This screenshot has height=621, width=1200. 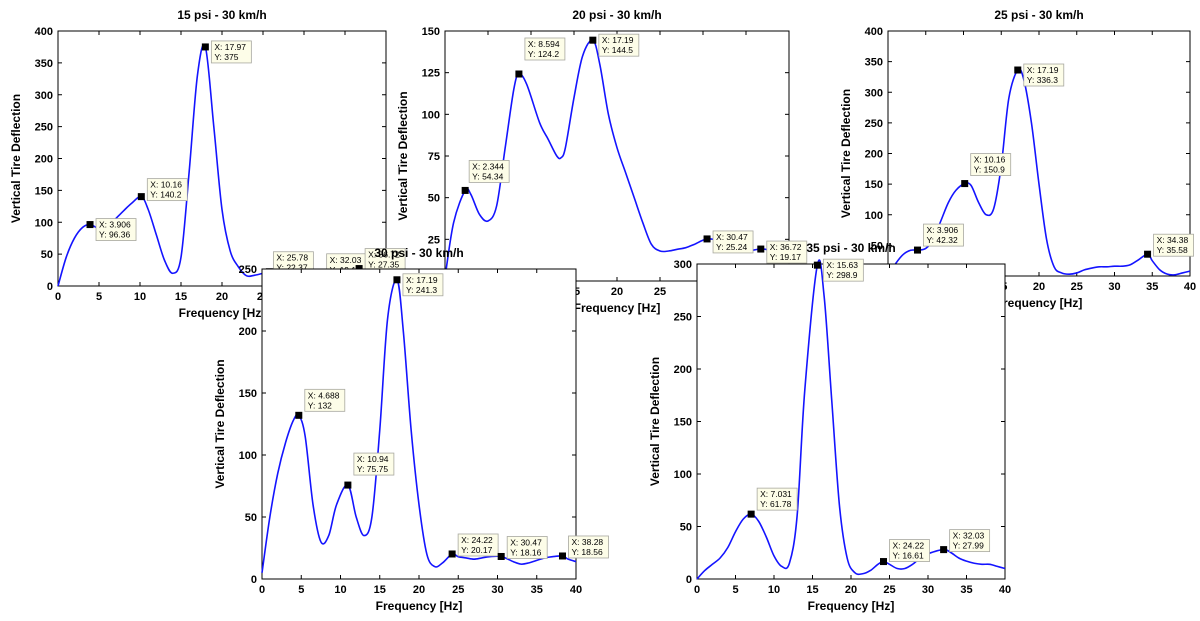 What do you see at coordinates (775, 504) in the screenshot?
I see `datatip-y-label: Y: 61.78` at bounding box center [775, 504].